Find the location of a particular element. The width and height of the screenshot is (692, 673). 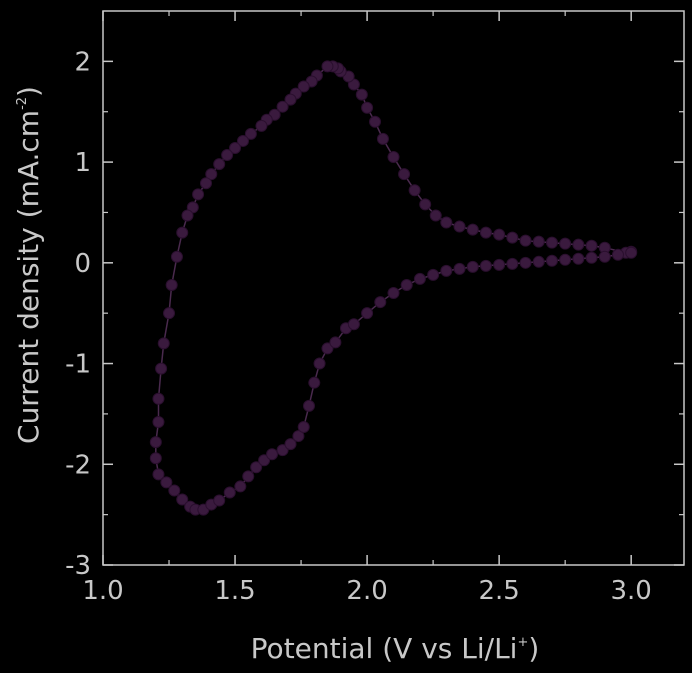

x-axis-label: Potential (V vs Li/Li+) is located at coordinates (395, 648).